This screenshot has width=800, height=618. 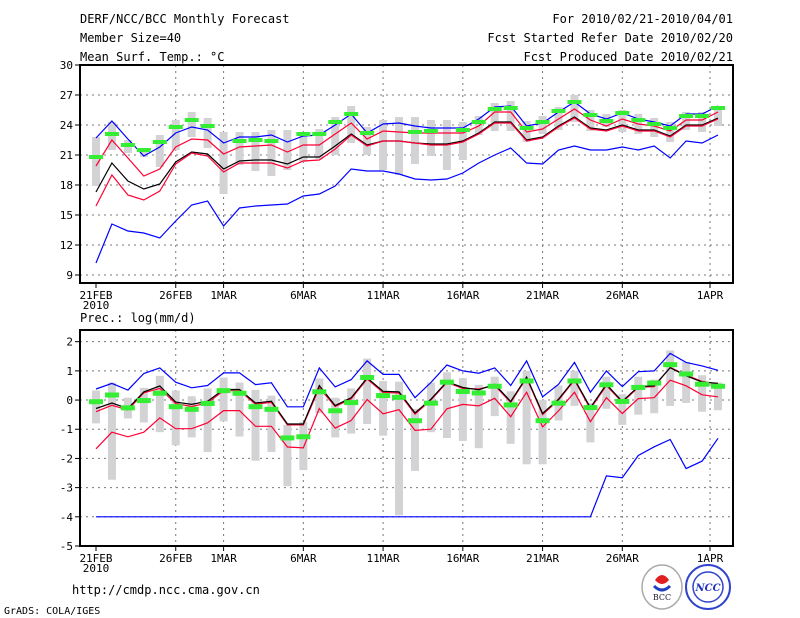 What do you see at coordinates (462, 558) in the screenshot?
I see `x-tick-label: 16MAR` at bounding box center [462, 558].